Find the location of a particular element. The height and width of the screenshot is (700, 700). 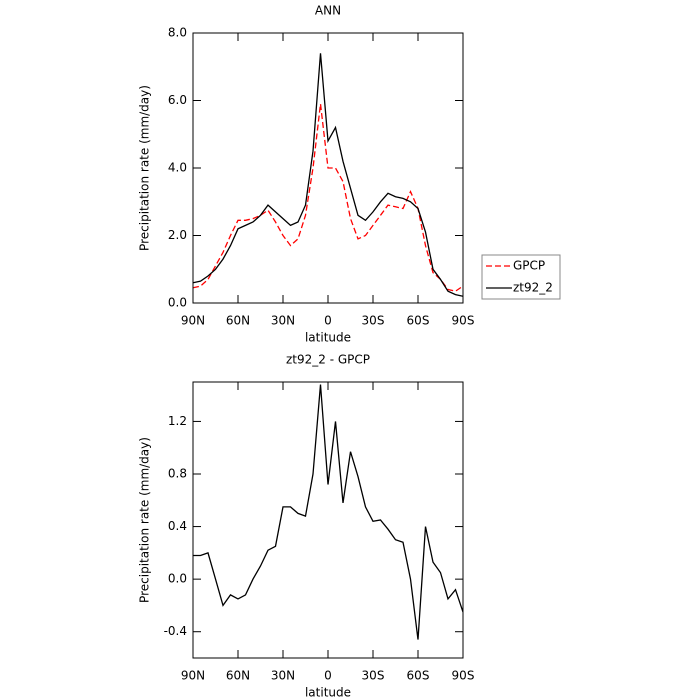

y-tick-label: 0.4 is located at coordinates (177, 526).